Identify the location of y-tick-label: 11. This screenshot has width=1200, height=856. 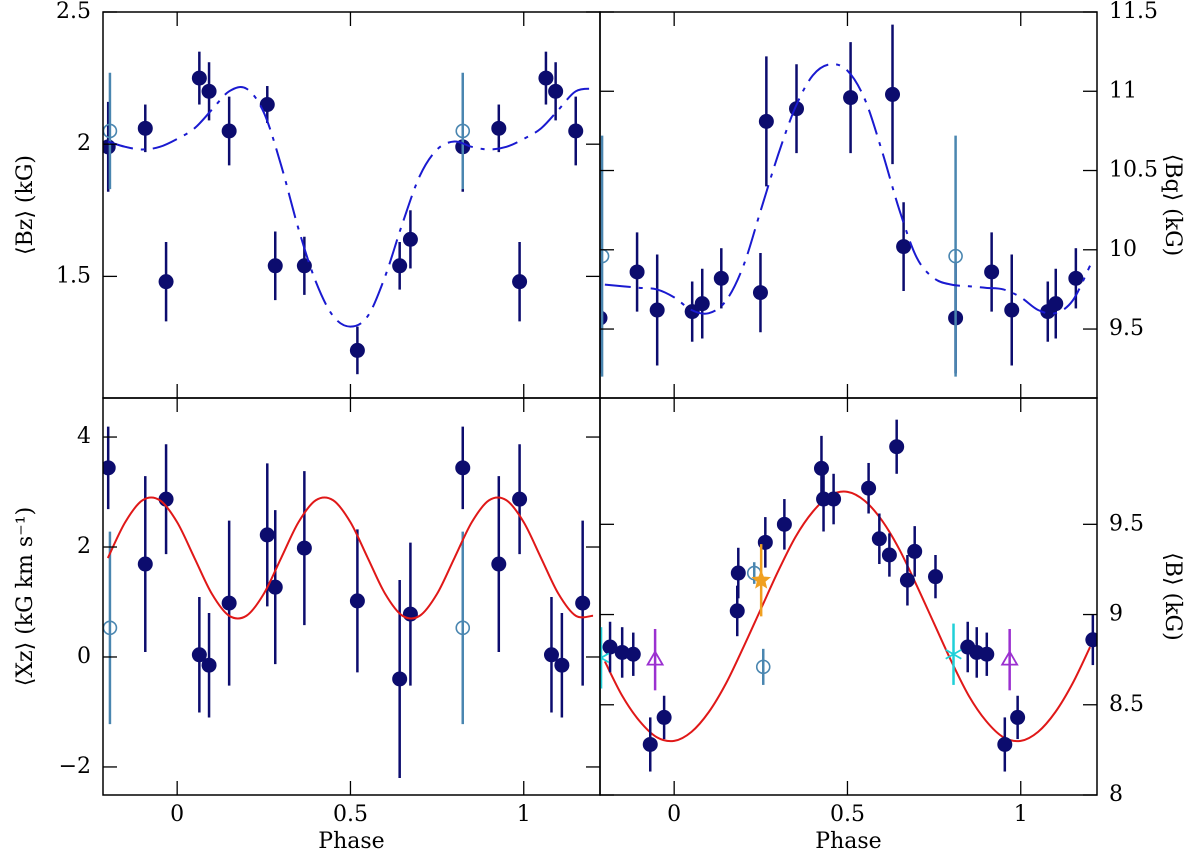
(1123, 90).